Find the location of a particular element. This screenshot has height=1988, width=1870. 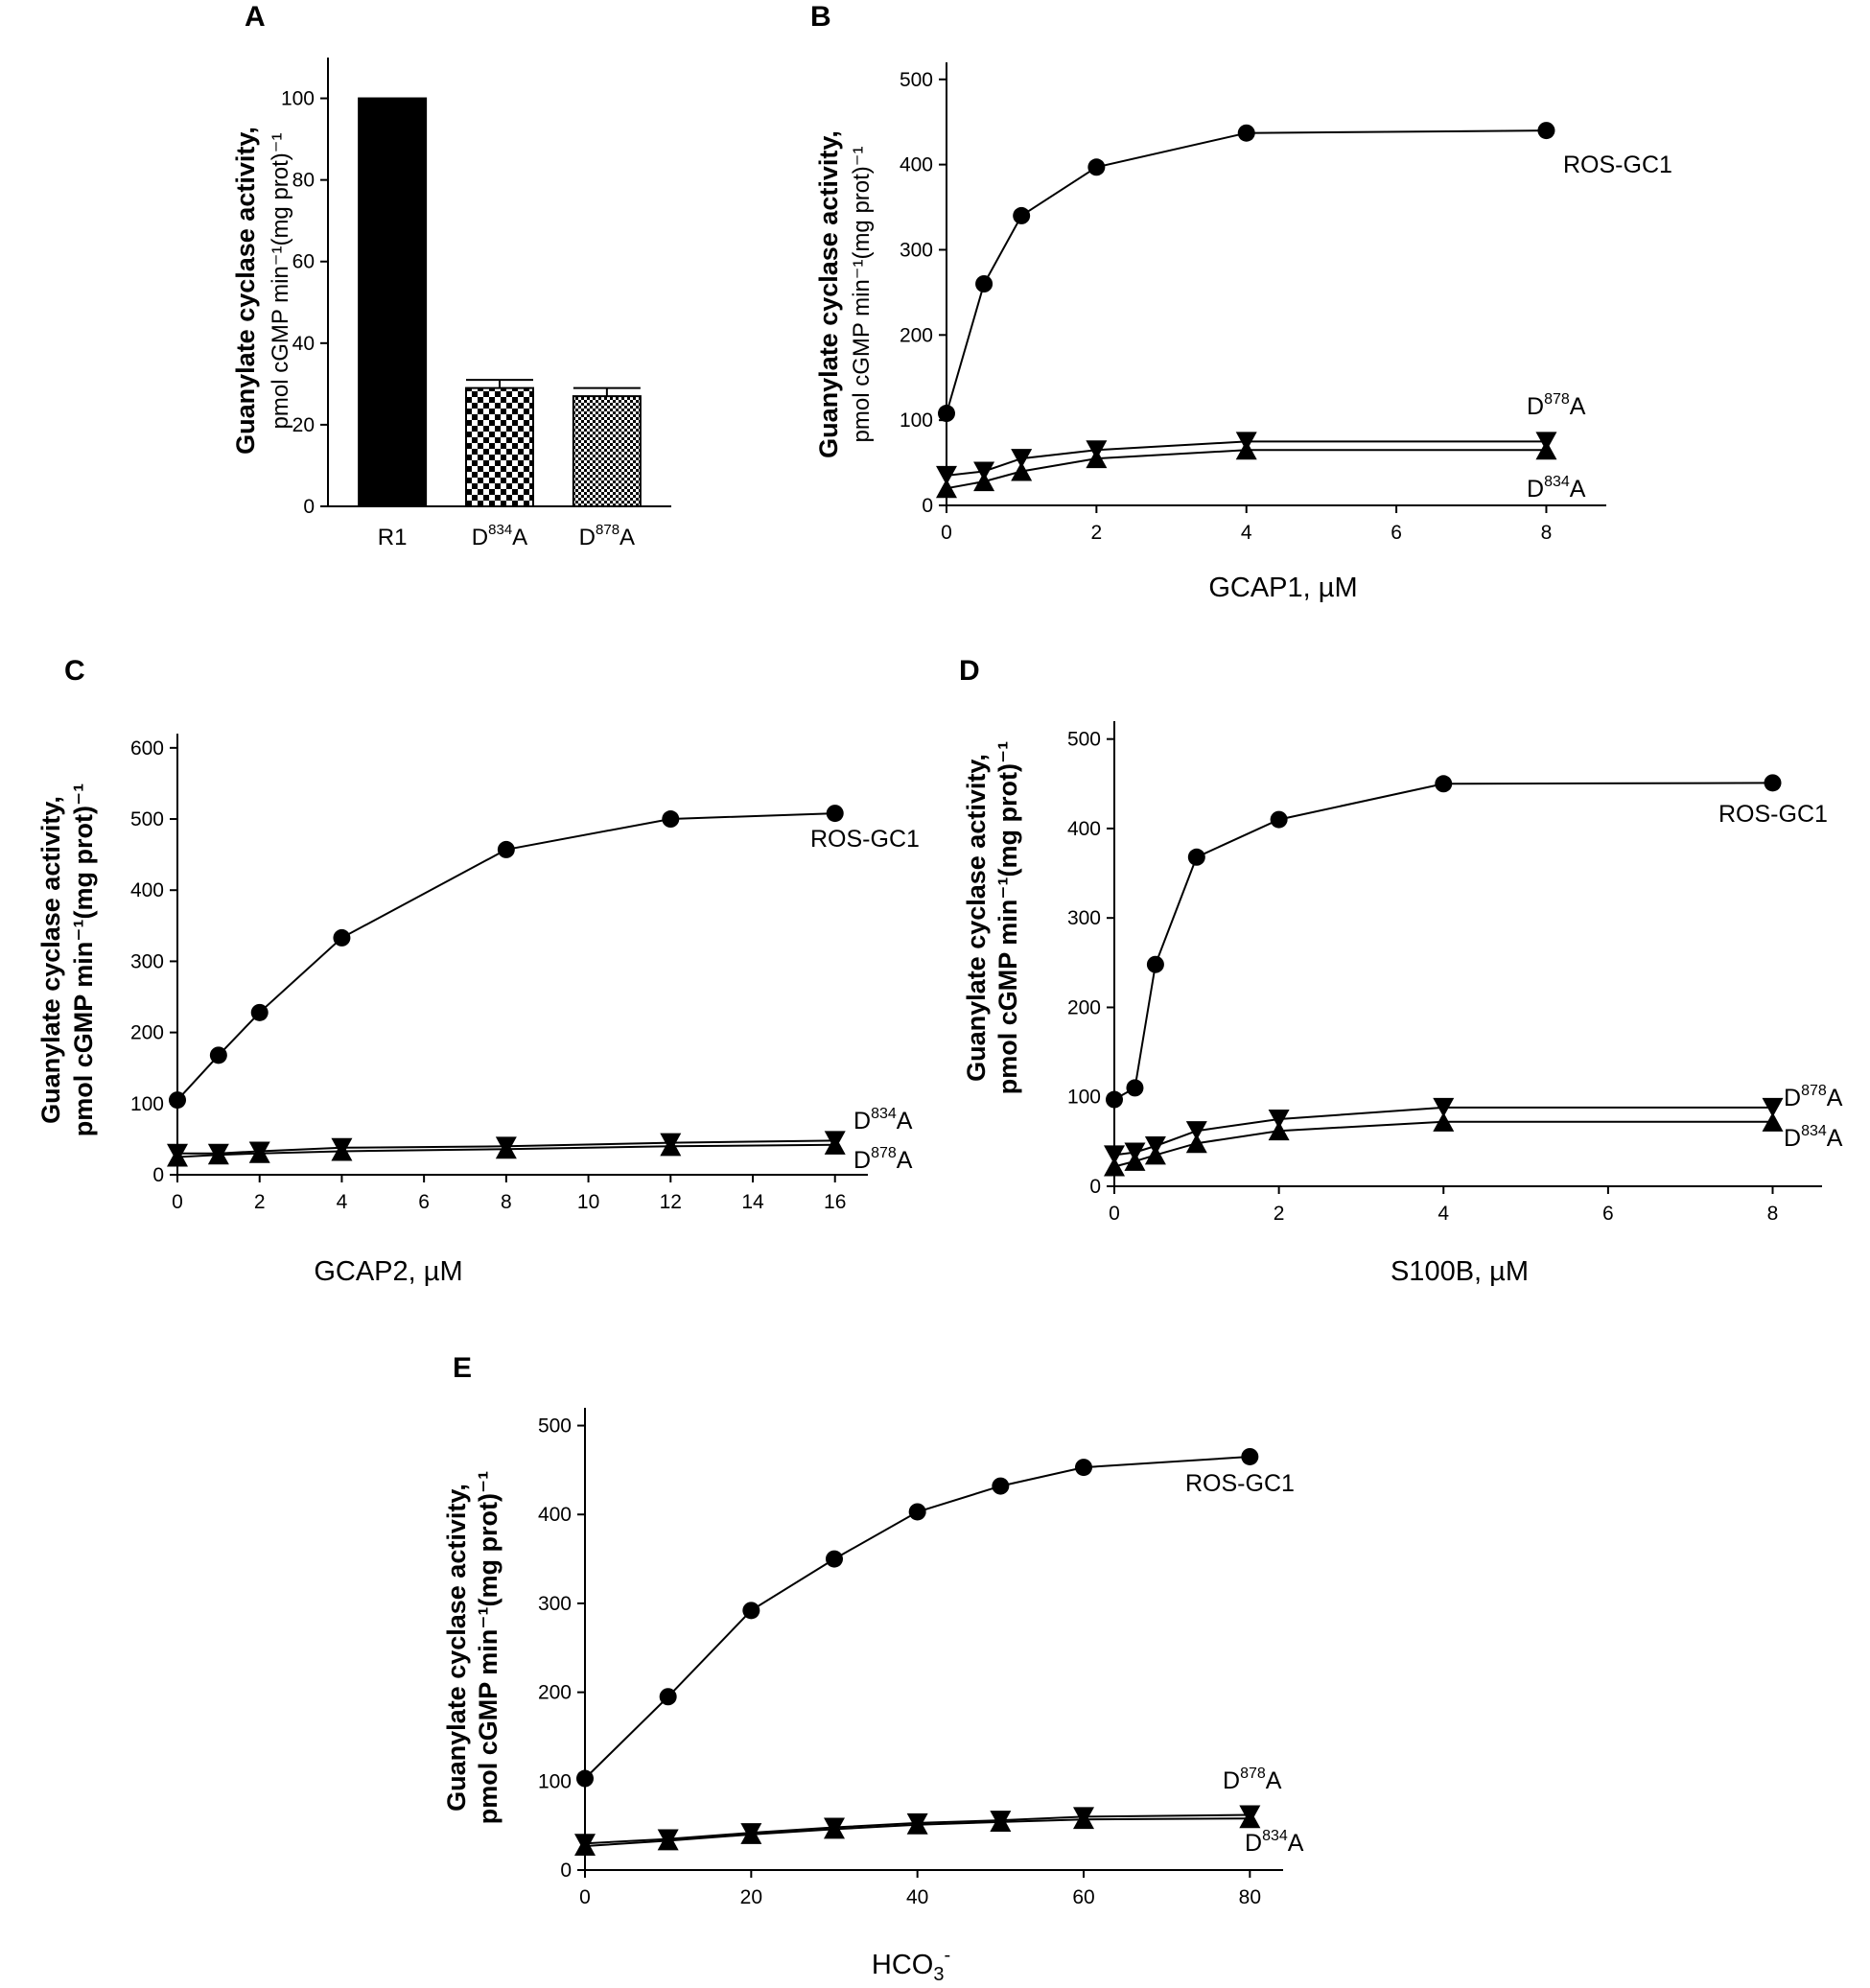

series-label-B-1-sup: 878 is located at coordinates (1557, 400).